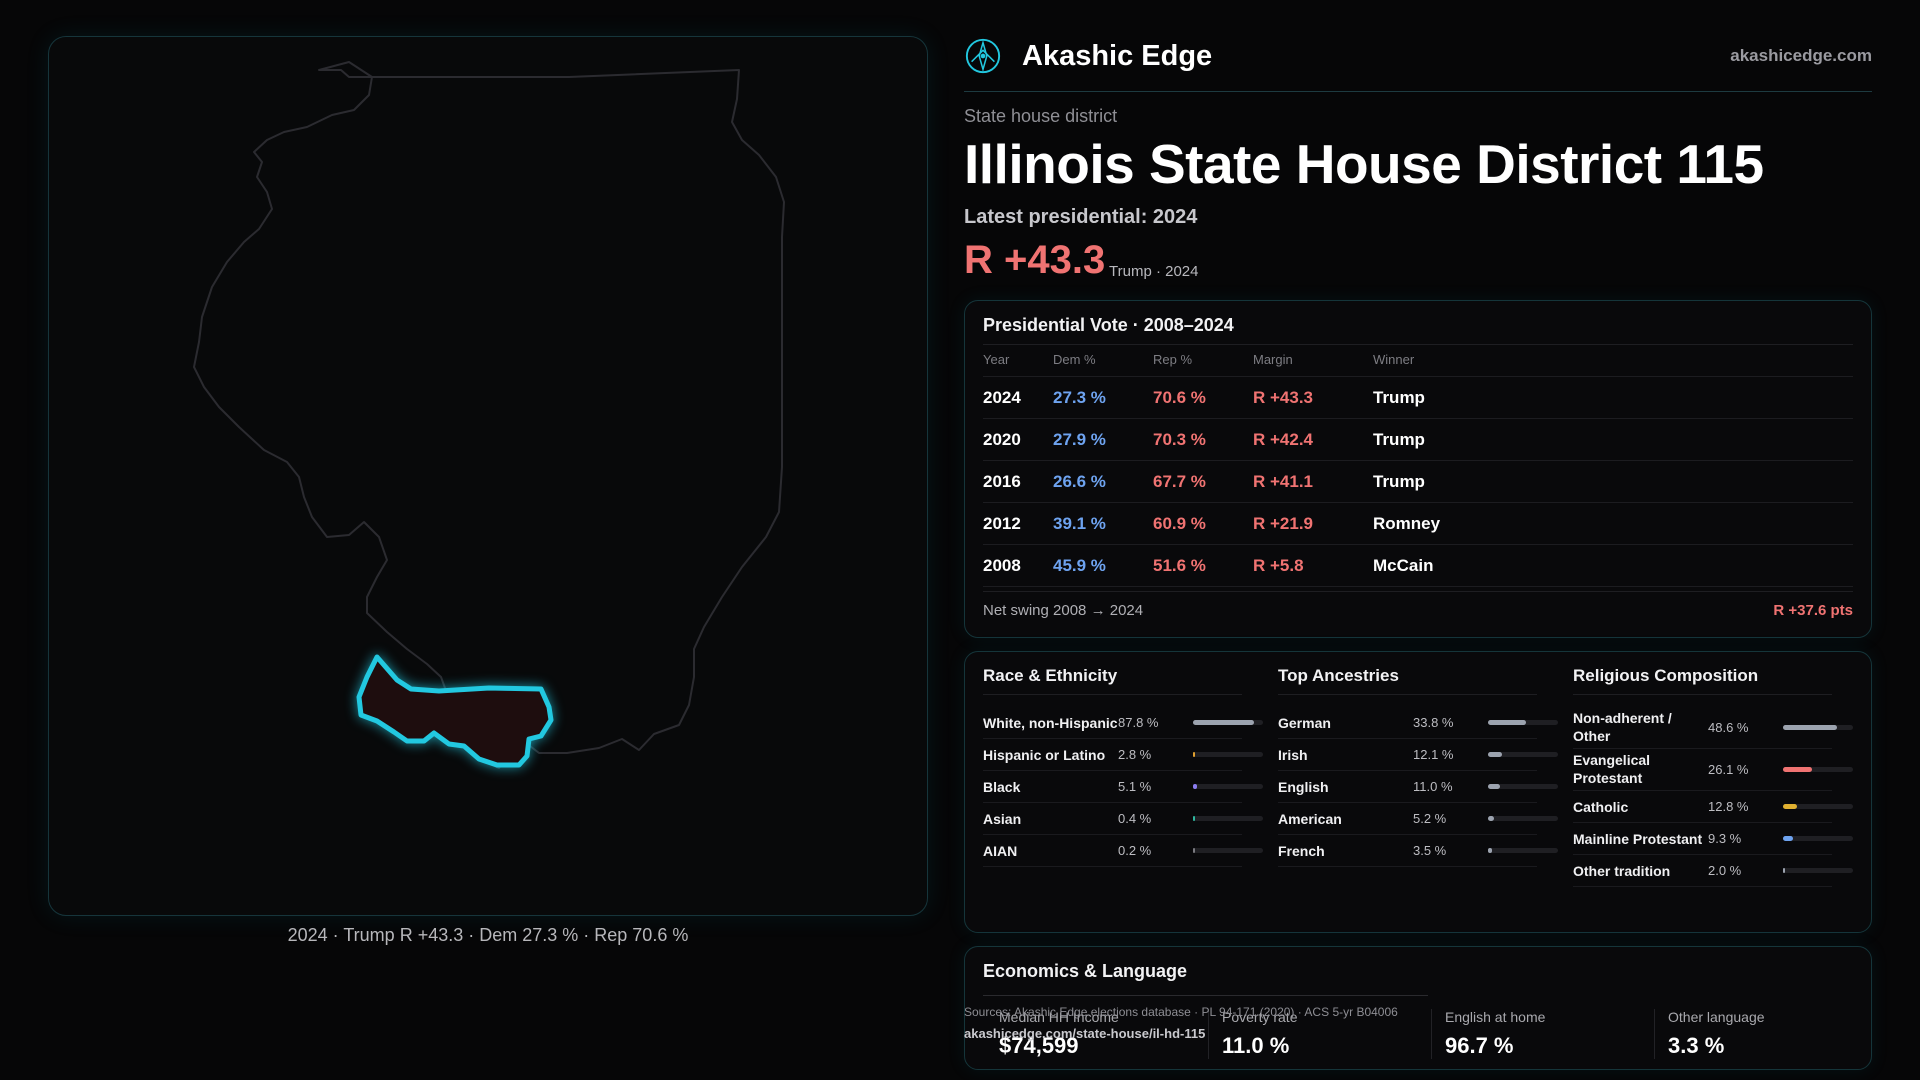 The image size is (1920, 1080). What do you see at coordinates (1260, 1017) in the screenshot?
I see `stat-label: Poverty rate` at bounding box center [1260, 1017].